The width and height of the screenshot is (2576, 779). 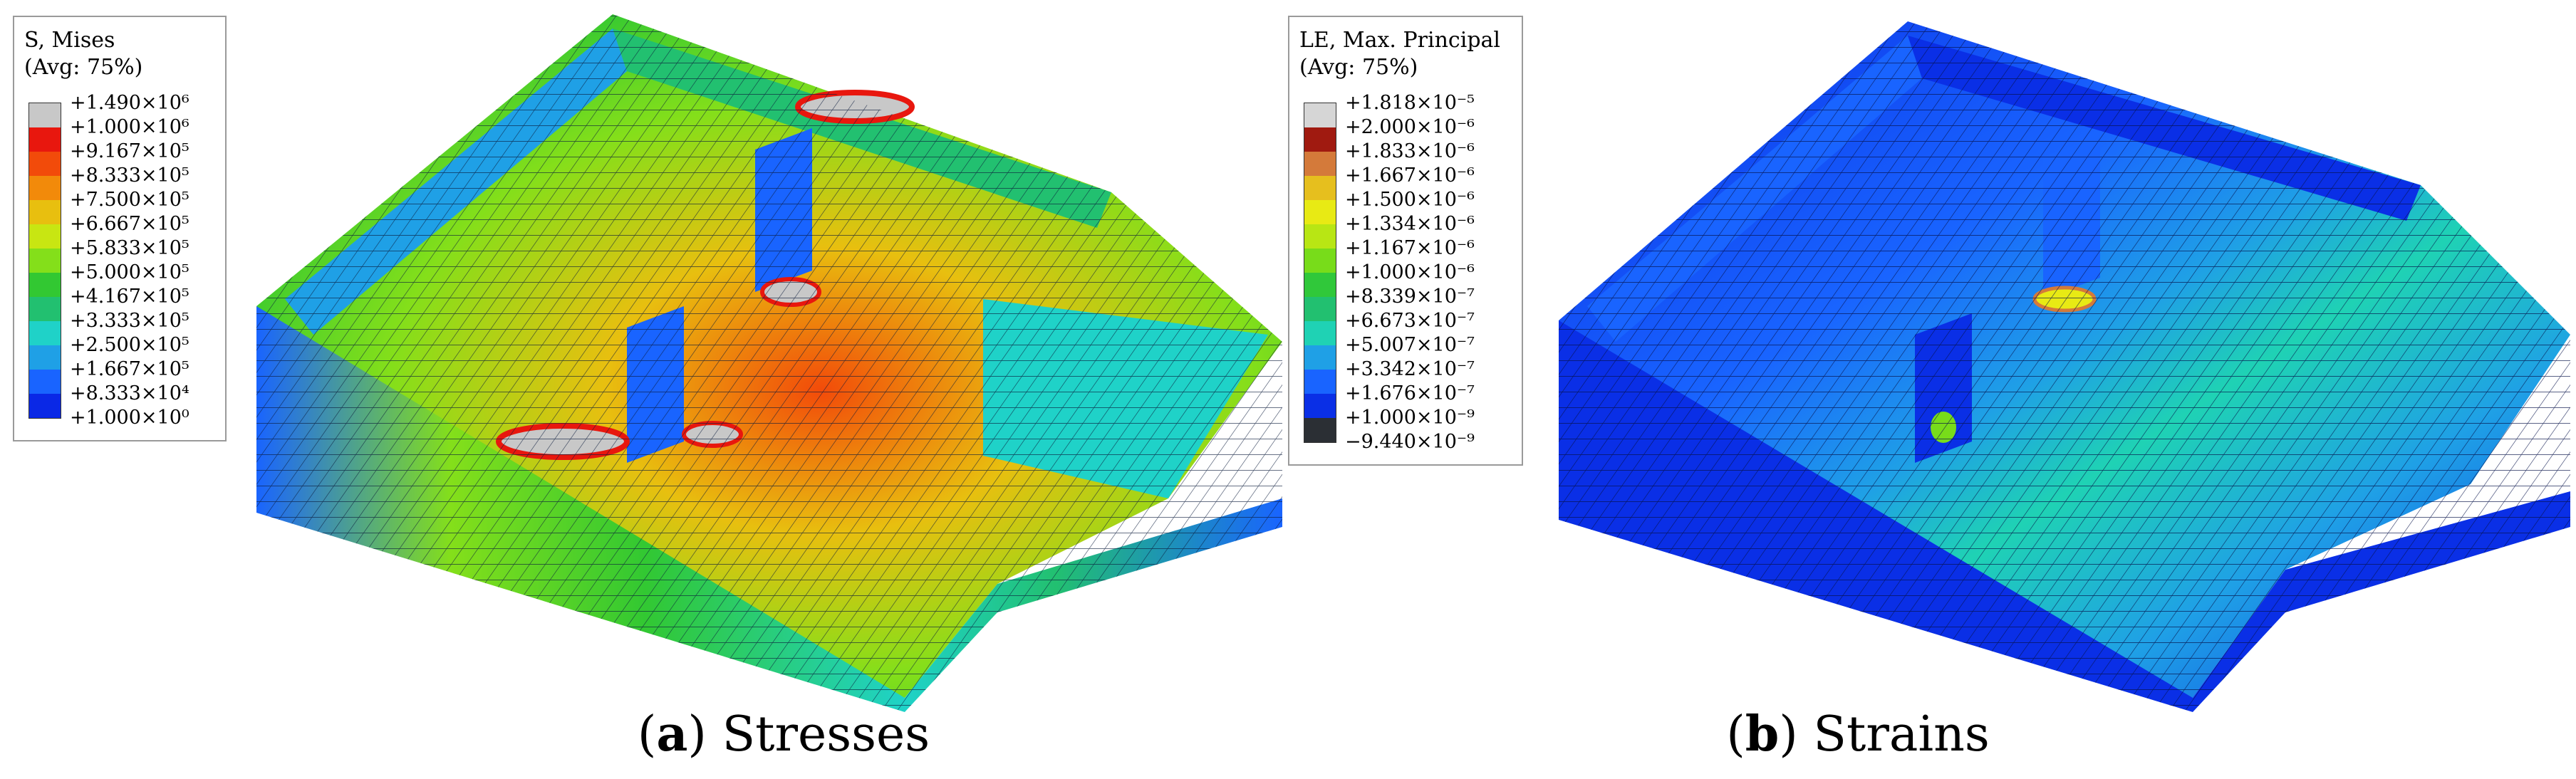 I want to click on legend-tick-label: −9.440×10⁻⁹, so click(x=1410, y=442).